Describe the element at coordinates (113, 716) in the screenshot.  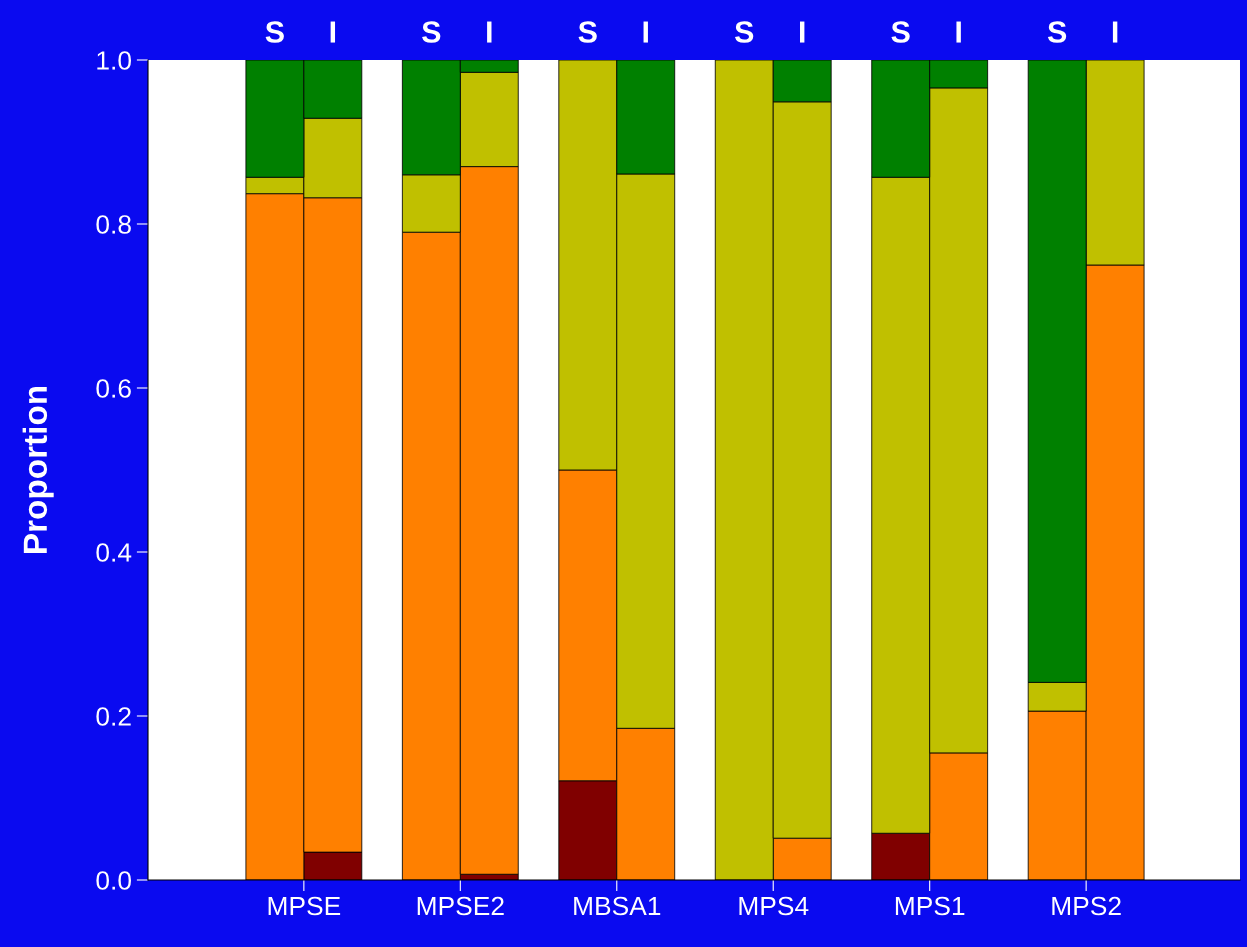
I see `y-tick-label: 0.2` at that location.